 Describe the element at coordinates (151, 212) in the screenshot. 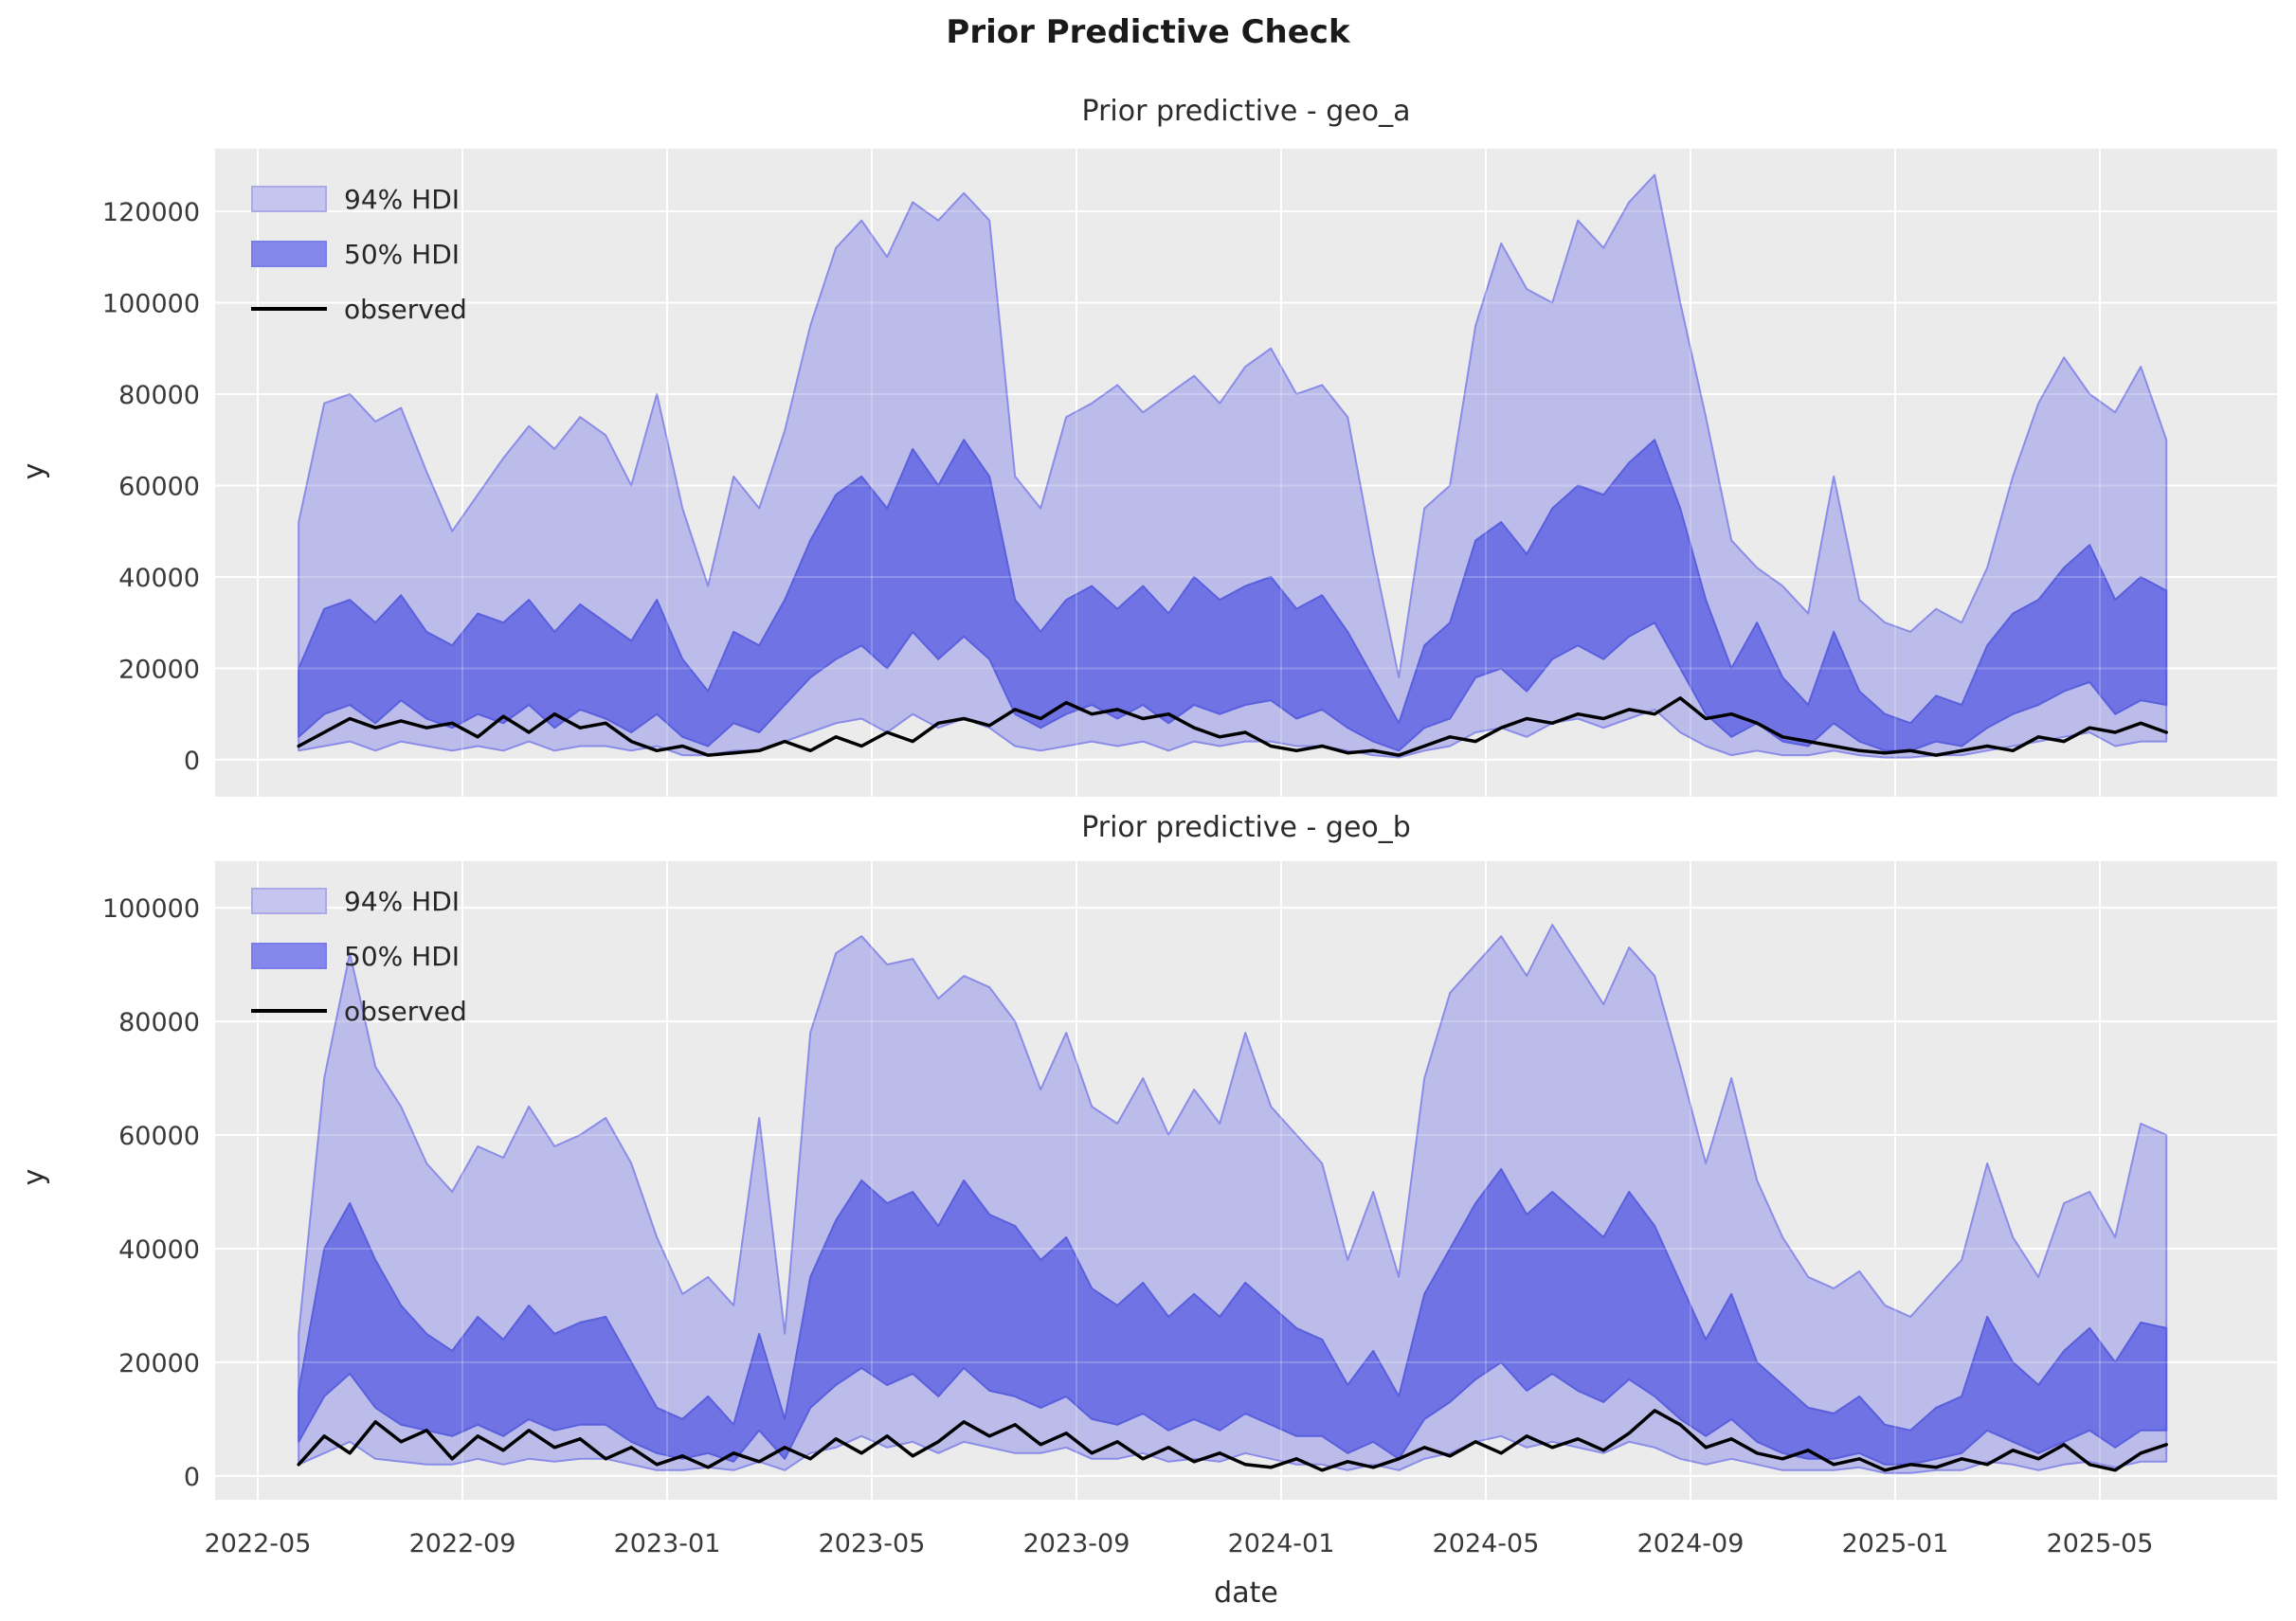

I see `y-tick-label: 120000` at that location.